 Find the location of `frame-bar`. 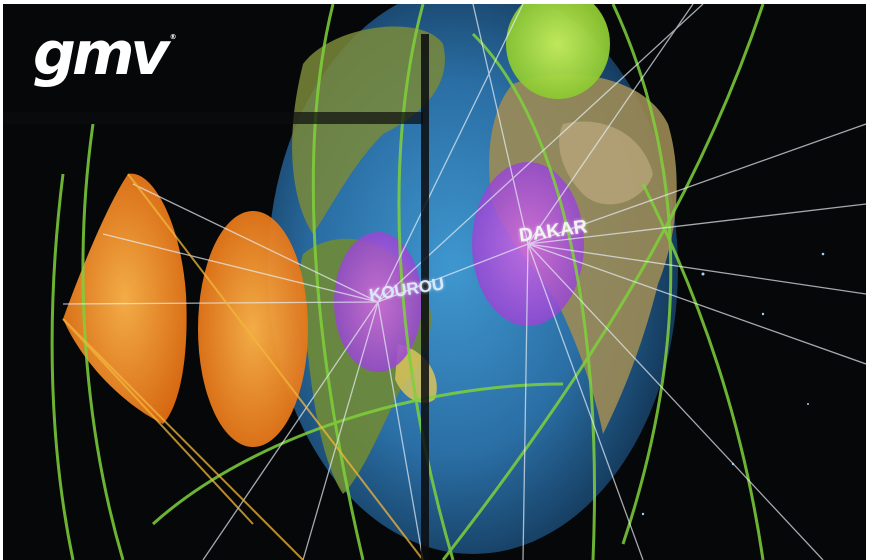

frame-bar is located at coordinates (425, 297).